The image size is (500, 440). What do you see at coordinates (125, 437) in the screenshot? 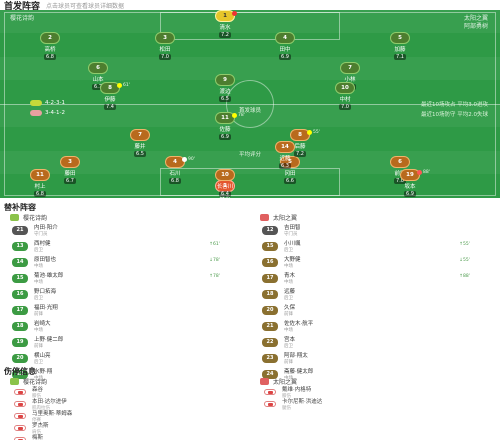
I see `injury-row: 梅斯停赛` at bounding box center [125, 437].